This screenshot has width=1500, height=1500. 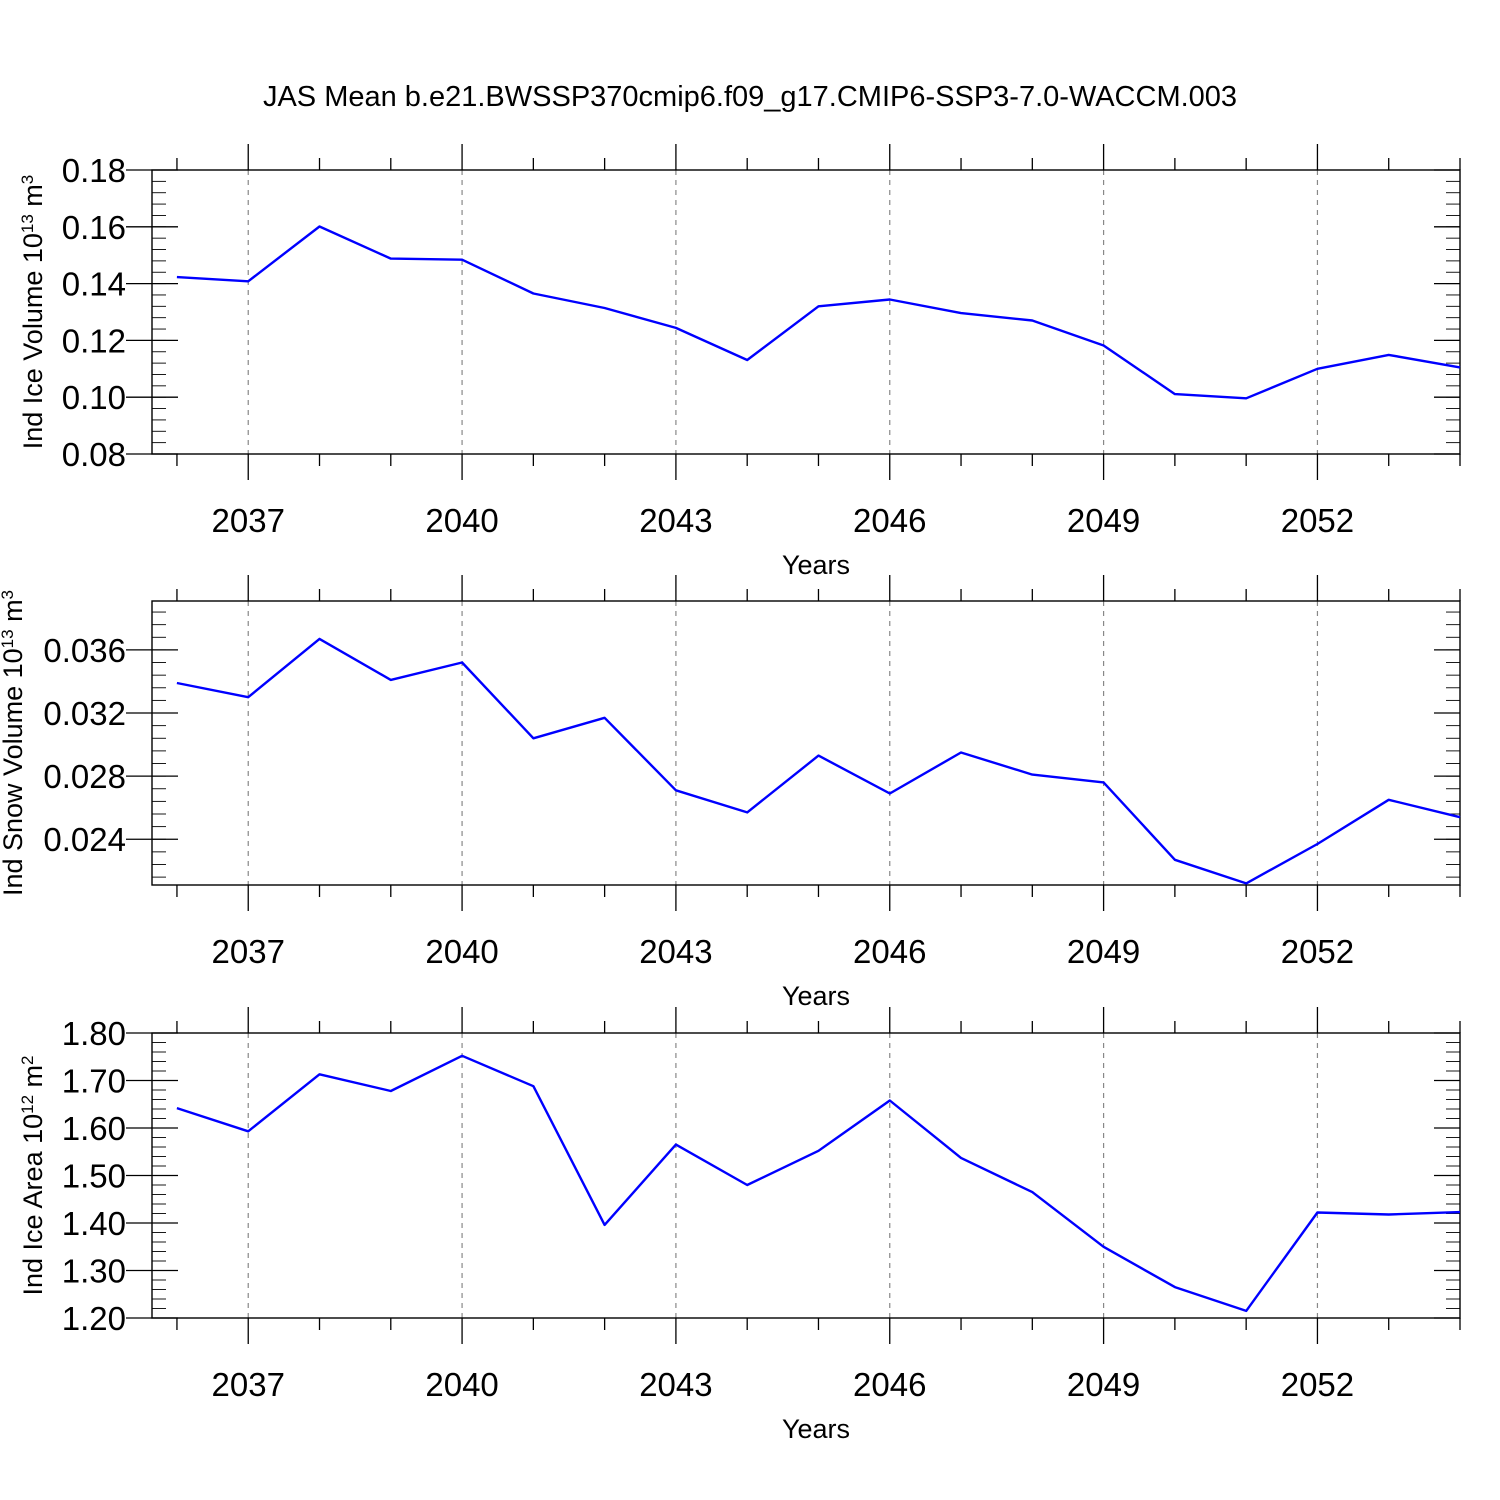 What do you see at coordinates (94, 1271) in the screenshot?
I see `y-tick-label: 1.30` at bounding box center [94, 1271].